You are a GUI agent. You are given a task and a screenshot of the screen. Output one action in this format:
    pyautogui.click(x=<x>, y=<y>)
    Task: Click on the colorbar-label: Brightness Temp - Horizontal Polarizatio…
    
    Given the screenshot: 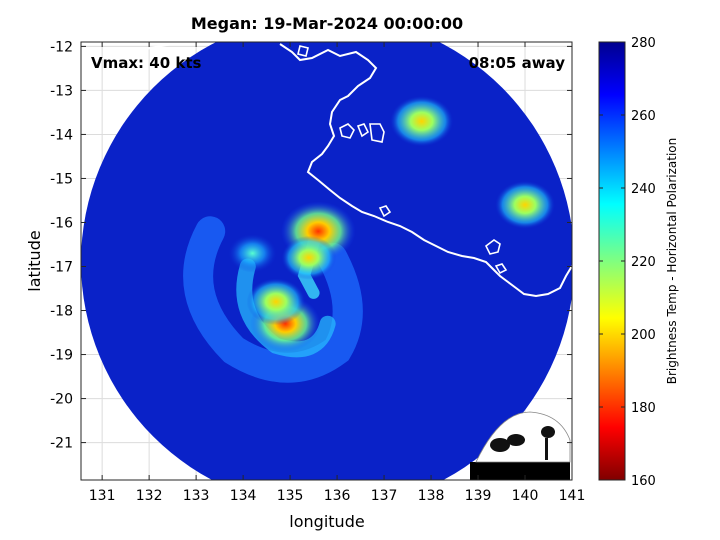 What is the action you would take?
    pyautogui.click(x=672, y=261)
    